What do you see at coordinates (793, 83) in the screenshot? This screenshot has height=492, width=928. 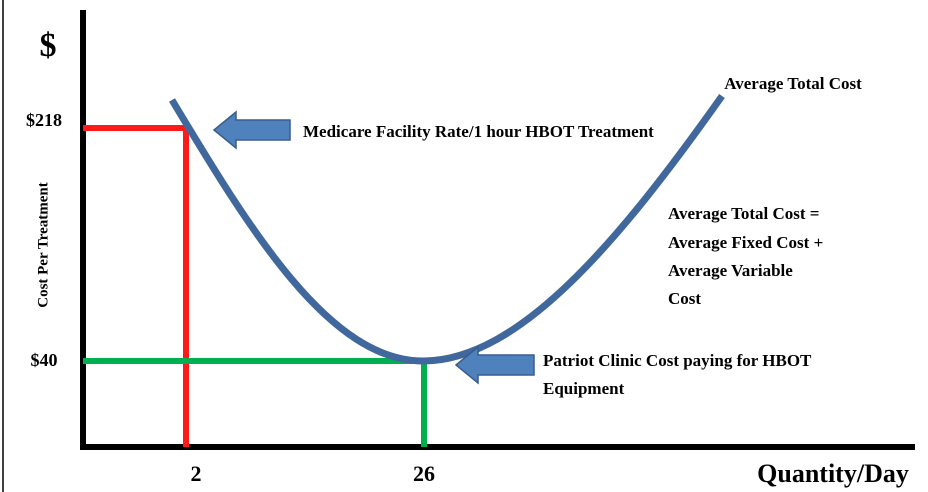 I see `curve-label: Average Total Cost` at bounding box center [793, 83].